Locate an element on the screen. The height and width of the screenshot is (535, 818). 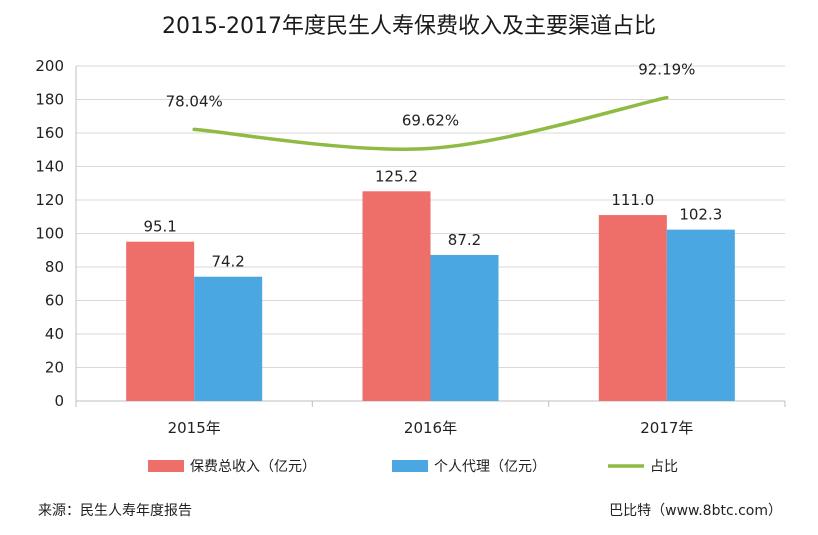
bar-data-label: 125.2 is located at coordinates (396, 176).